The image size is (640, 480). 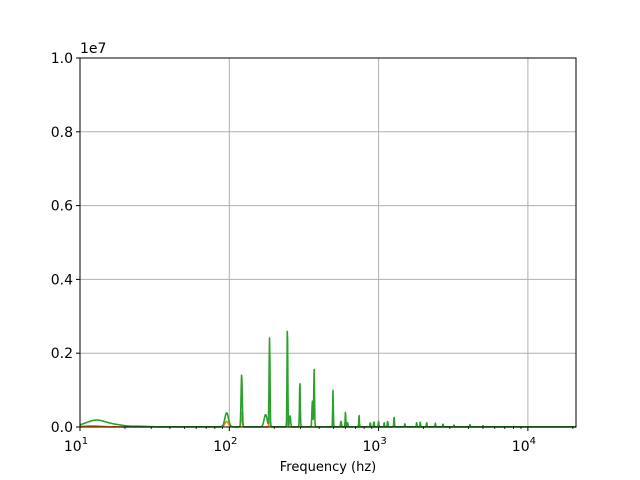 What do you see at coordinates (225, 445) in the screenshot?
I see `x-tick-label: 10²` at bounding box center [225, 445].